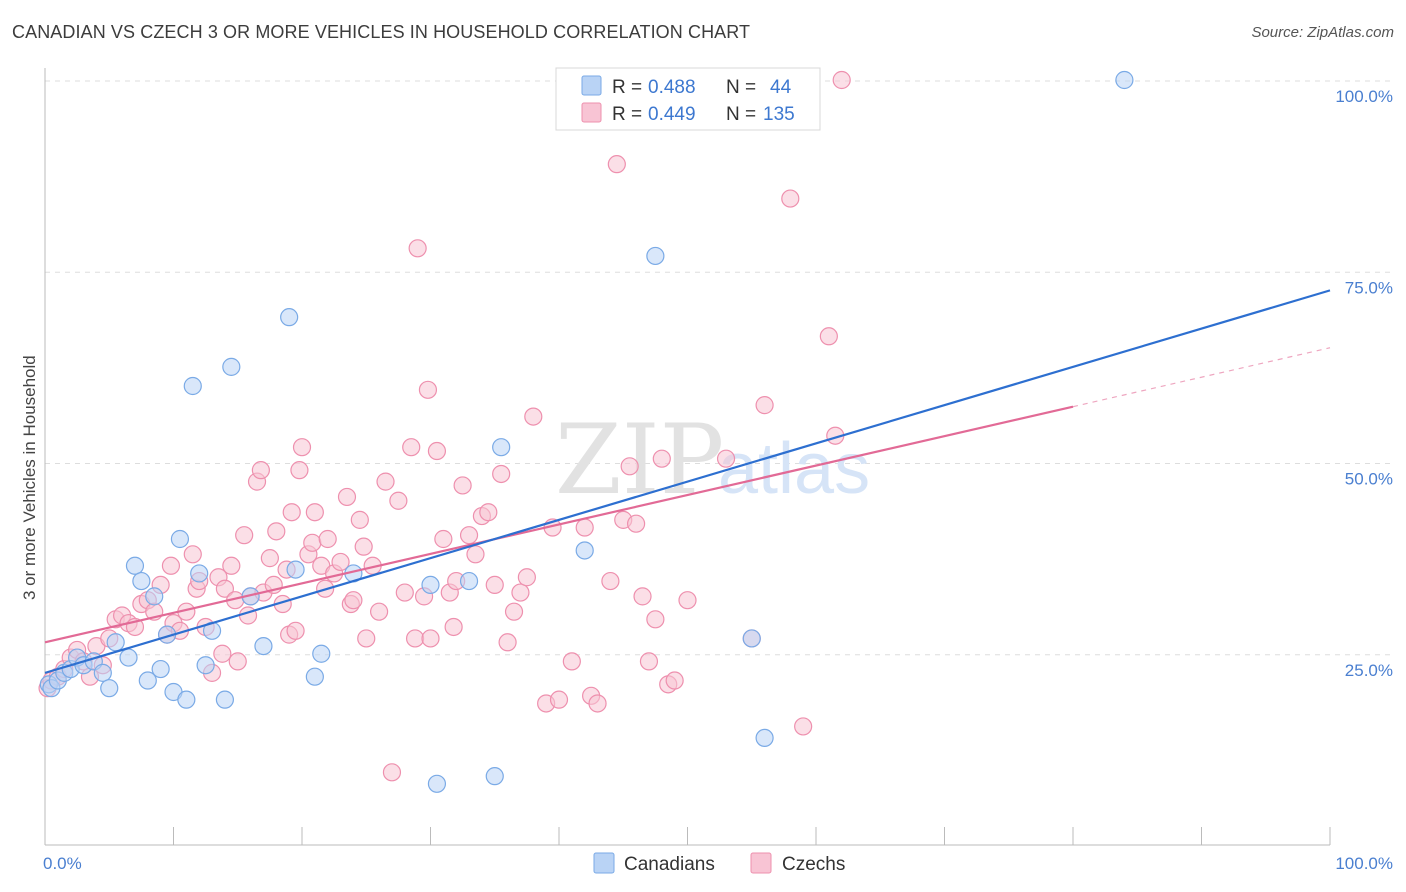  I want to click on y-tick-label: 100.0%, so click(1364, 96).